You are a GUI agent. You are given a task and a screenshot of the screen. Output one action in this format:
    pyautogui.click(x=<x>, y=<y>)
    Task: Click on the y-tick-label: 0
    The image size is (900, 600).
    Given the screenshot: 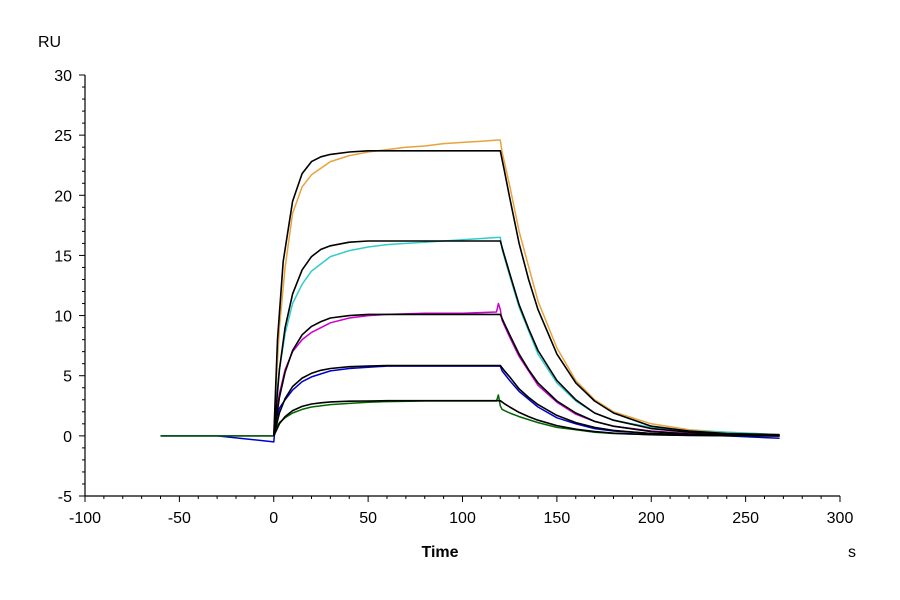 What is the action you would take?
    pyautogui.click(x=67, y=437)
    